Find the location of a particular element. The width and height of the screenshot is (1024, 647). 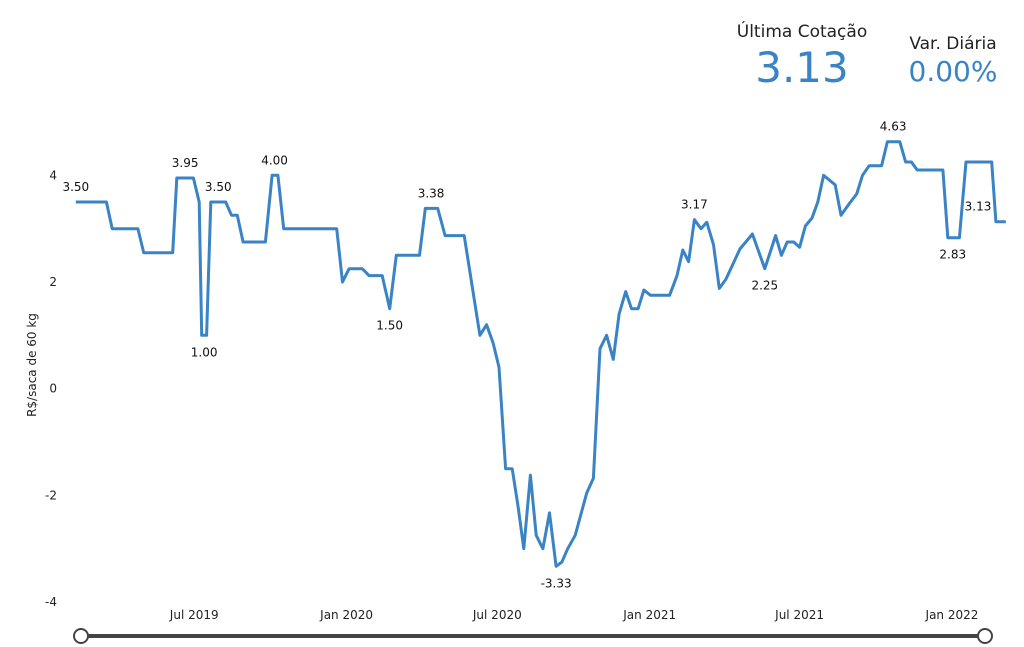

range-slider-right-handle is located at coordinates (985, 636).